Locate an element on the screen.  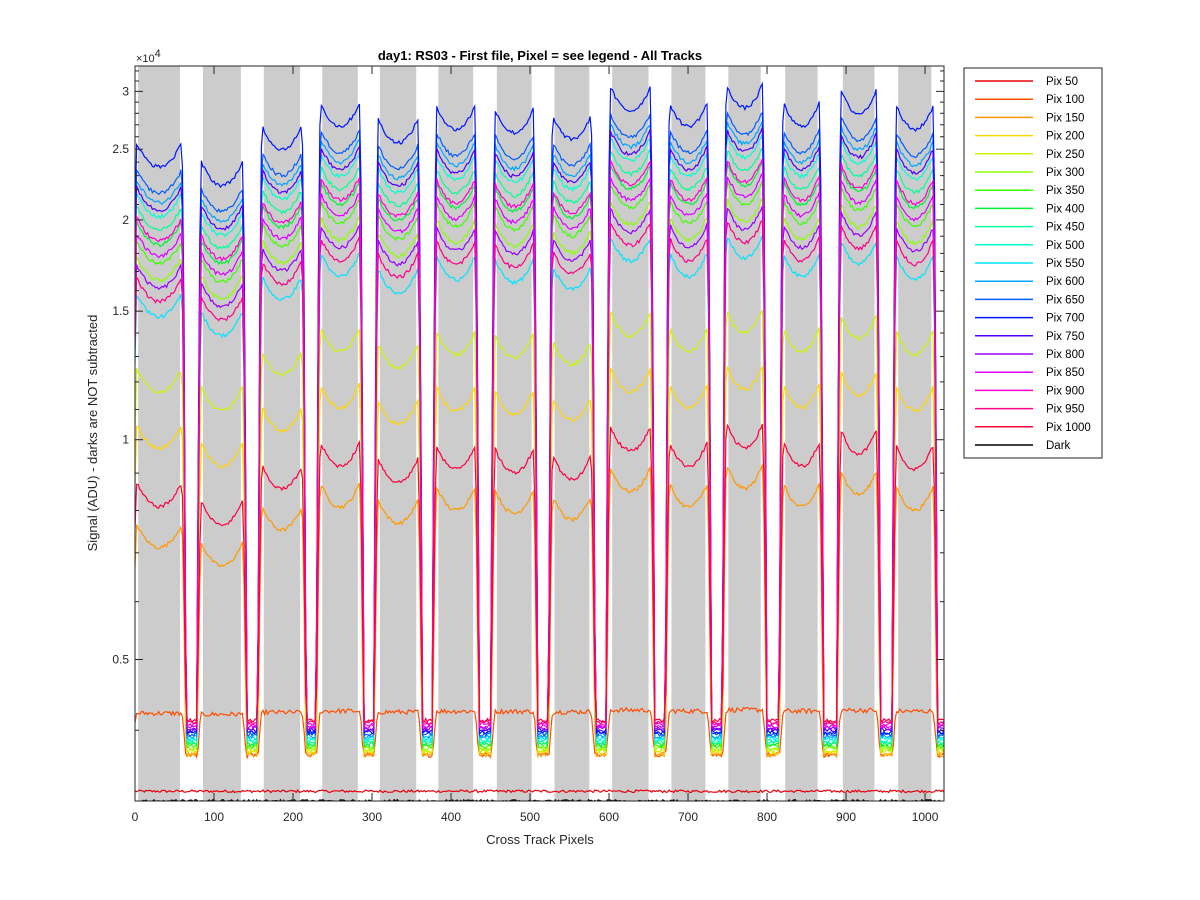
legend-label: Pix 650 is located at coordinates (1065, 300).